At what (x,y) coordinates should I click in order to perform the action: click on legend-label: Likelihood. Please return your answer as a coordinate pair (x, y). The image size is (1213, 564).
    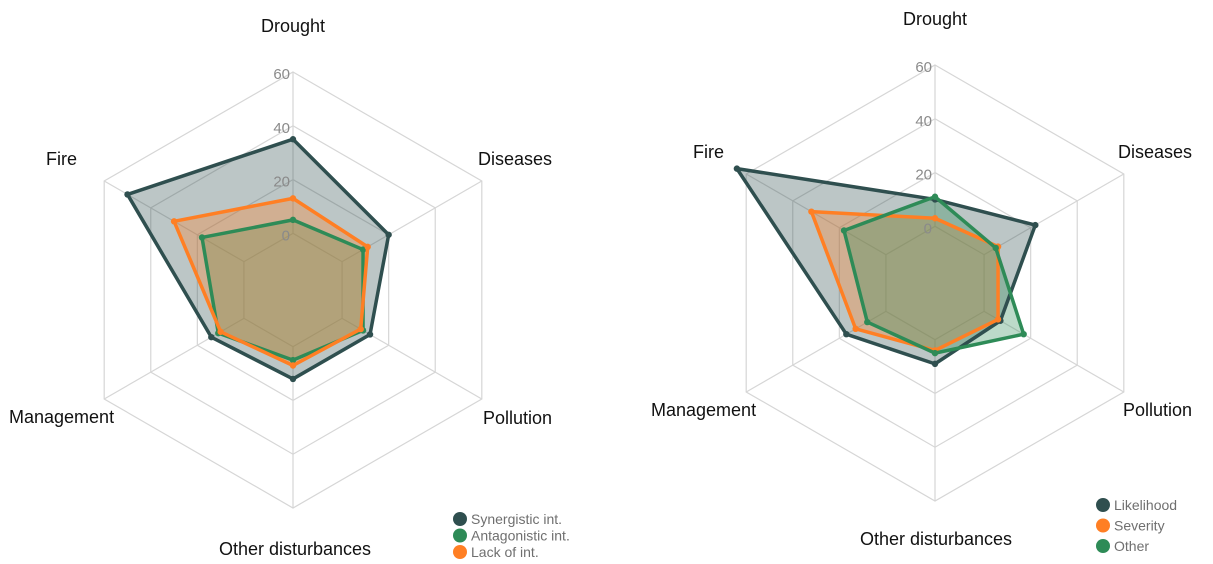
    Looking at the image, I should click on (1145, 505).